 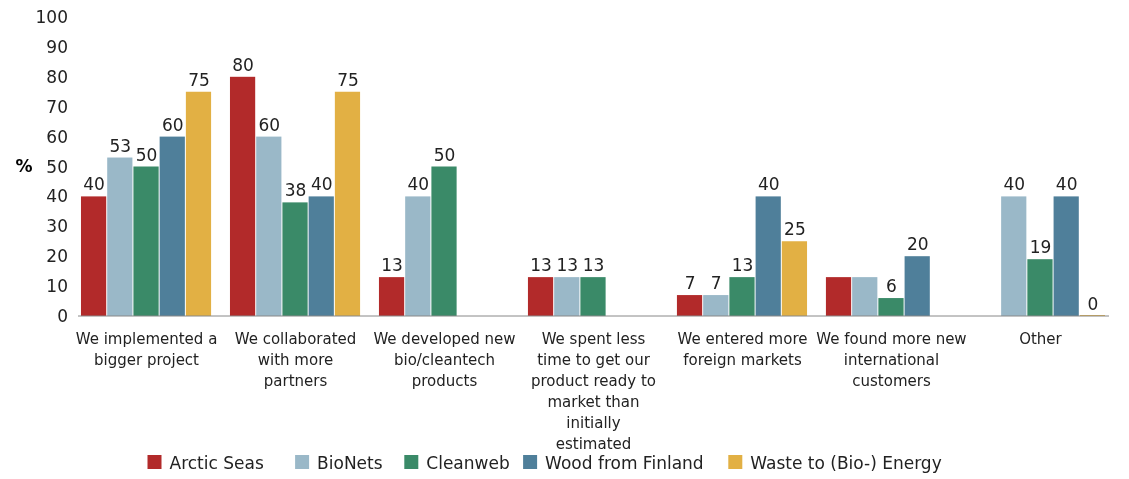 What do you see at coordinates (51, 17) in the screenshot?
I see `y-tick-label: 100` at bounding box center [51, 17].